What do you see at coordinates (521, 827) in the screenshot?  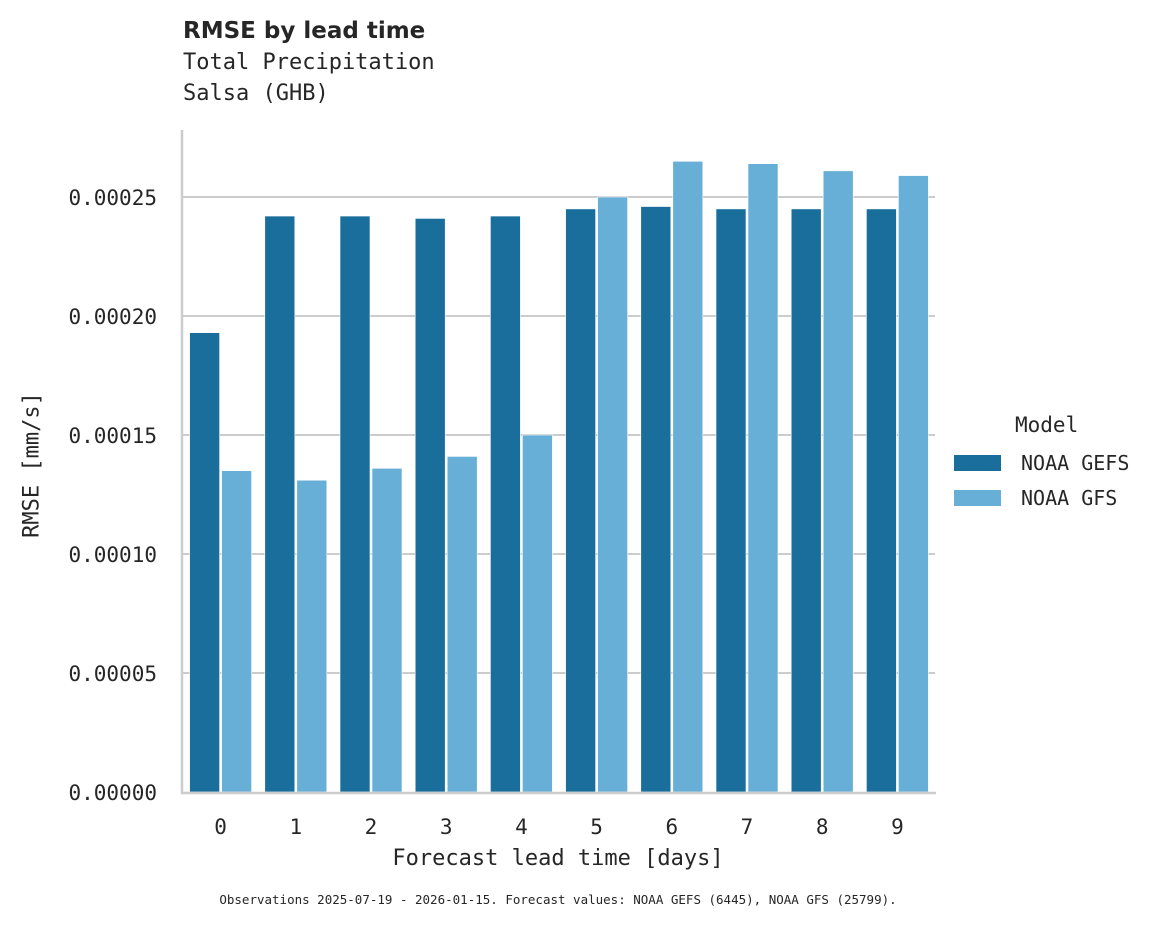 I see `x-tick-label: 4` at bounding box center [521, 827].